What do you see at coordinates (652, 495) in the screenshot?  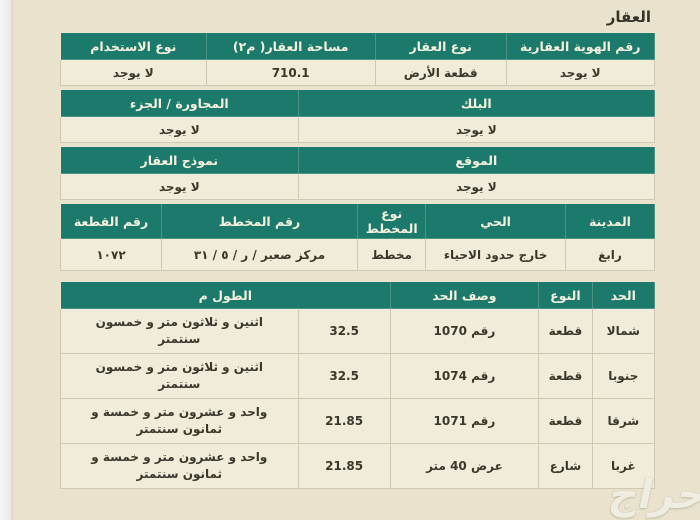 I see `haraj-watermark: حراج` at bounding box center [652, 495].